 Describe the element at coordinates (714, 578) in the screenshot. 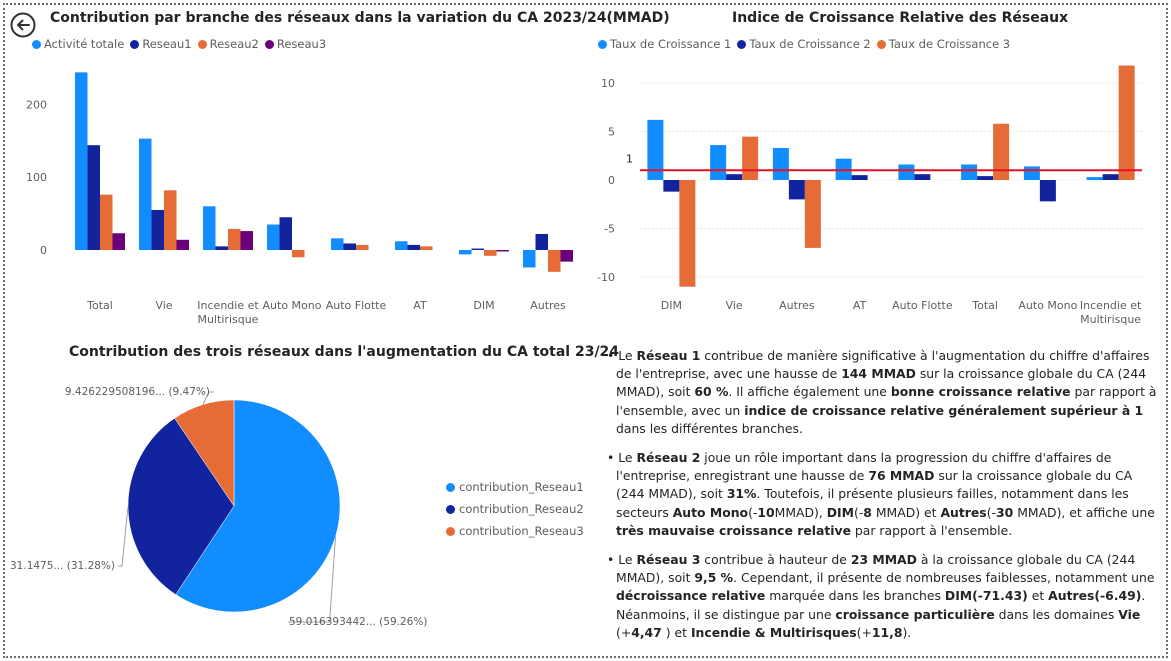

I see `highlight-text: 9,5 %` at that location.